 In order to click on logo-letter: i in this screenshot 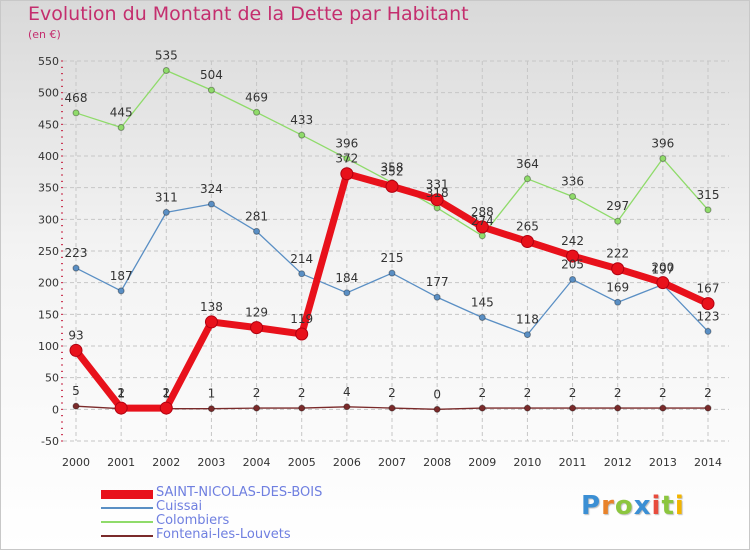, I will do `click(679, 506)`.